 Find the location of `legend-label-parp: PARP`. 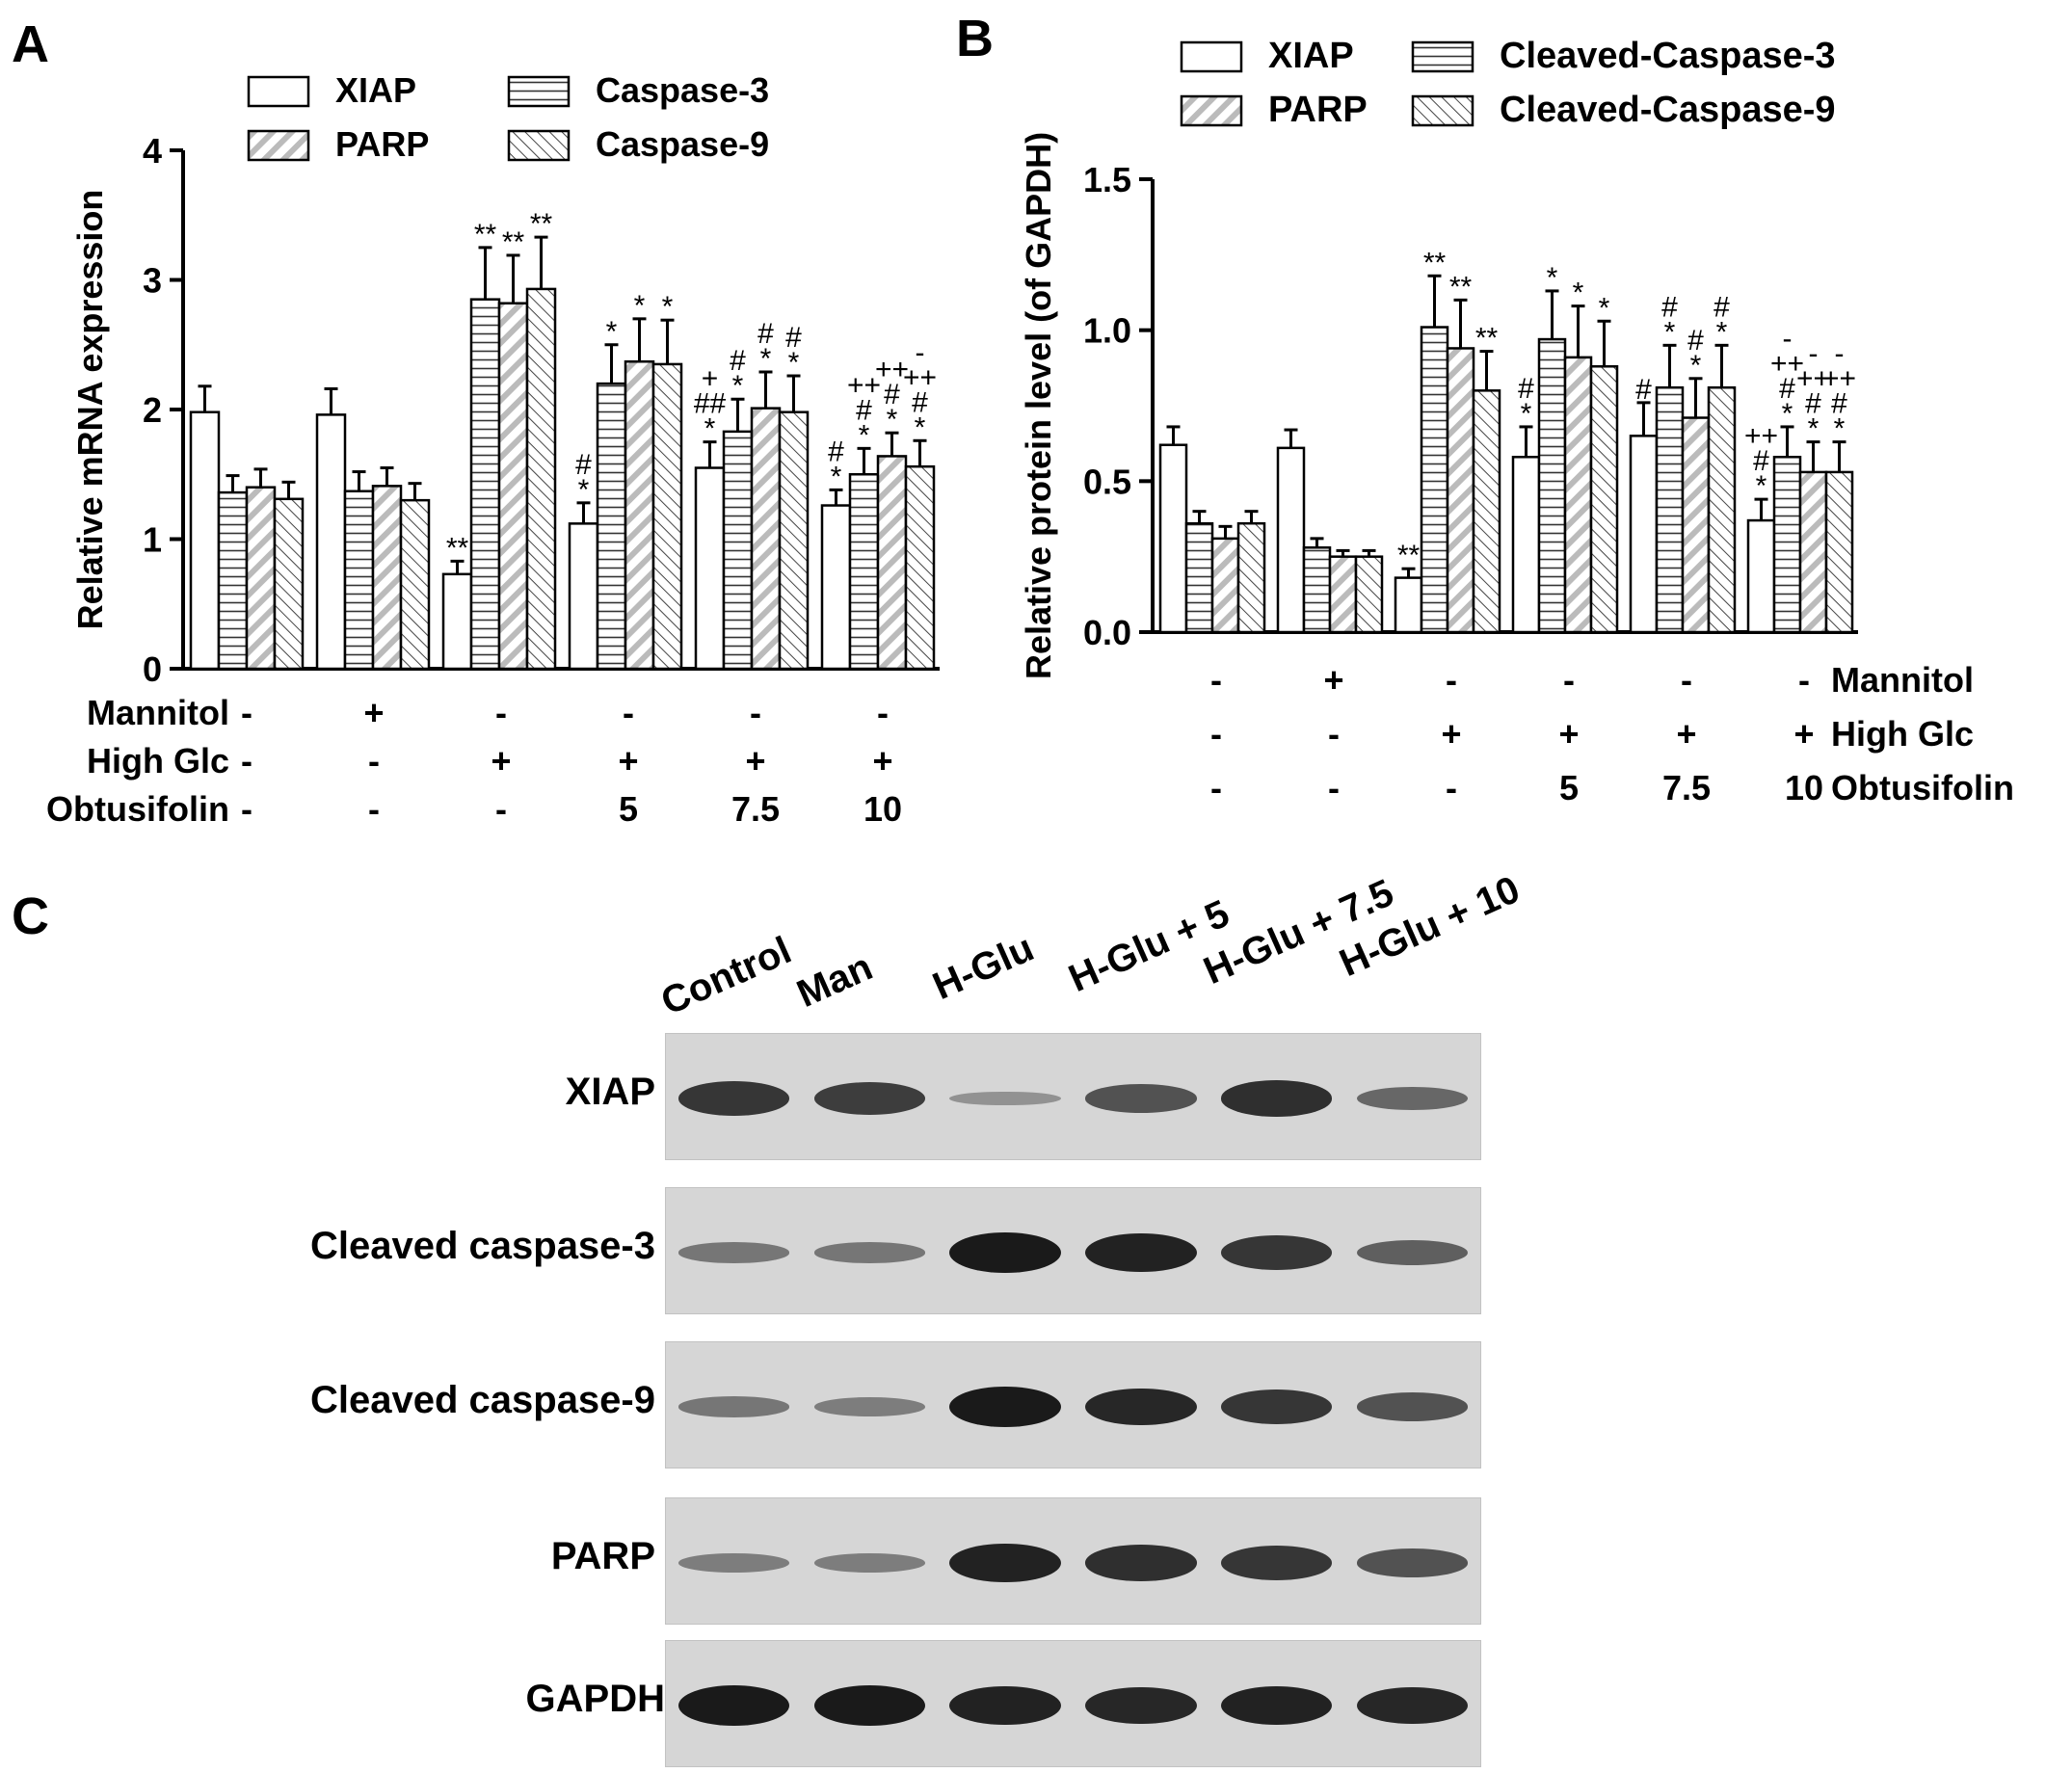

legend-label-parp: PARP is located at coordinates (1318, 110).